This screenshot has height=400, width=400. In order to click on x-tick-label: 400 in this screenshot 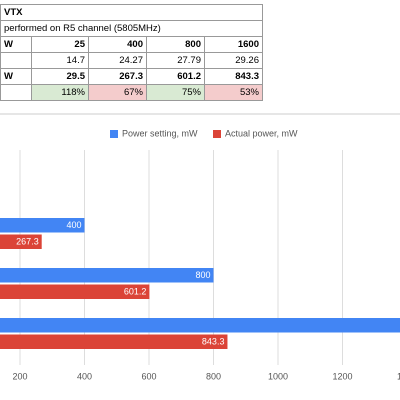, I will do `click(84, 376)`.